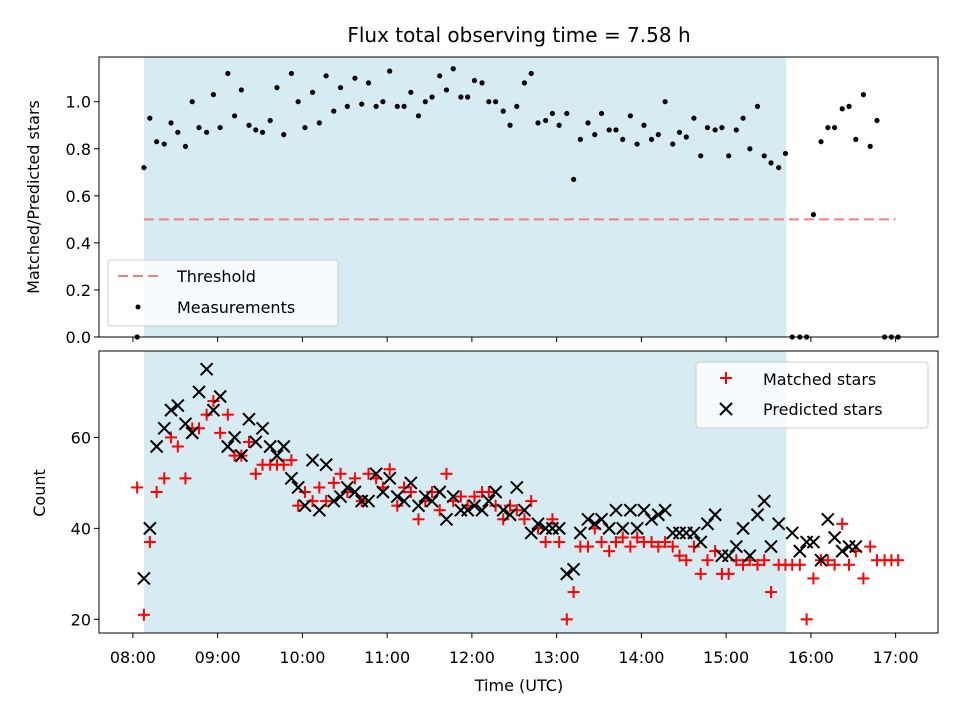 The height and width of the screenshot is (720, 960). Describe the element at coordinates (81, 528) in the screenshot. I see `bottom-y-tick-label: 40` at that location.